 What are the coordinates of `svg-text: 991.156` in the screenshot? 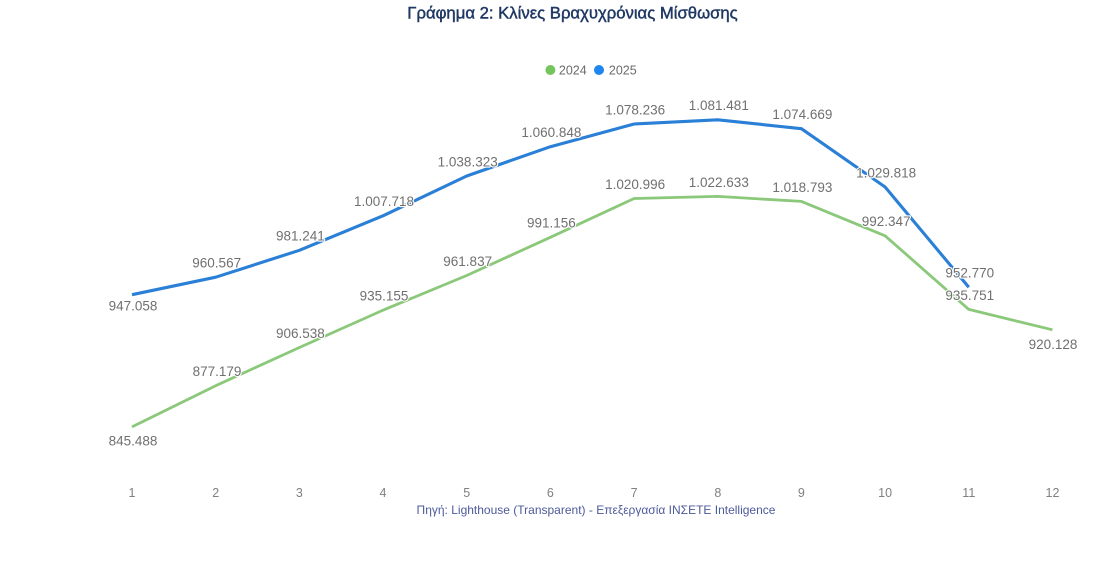 It's located at (551, 223).